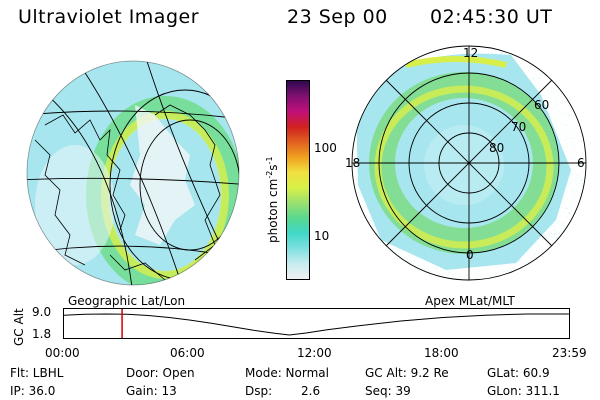 This screenshot has height=400, width=600. I want to click on timeline-tick-0600: 06:00, so click(187, 353).